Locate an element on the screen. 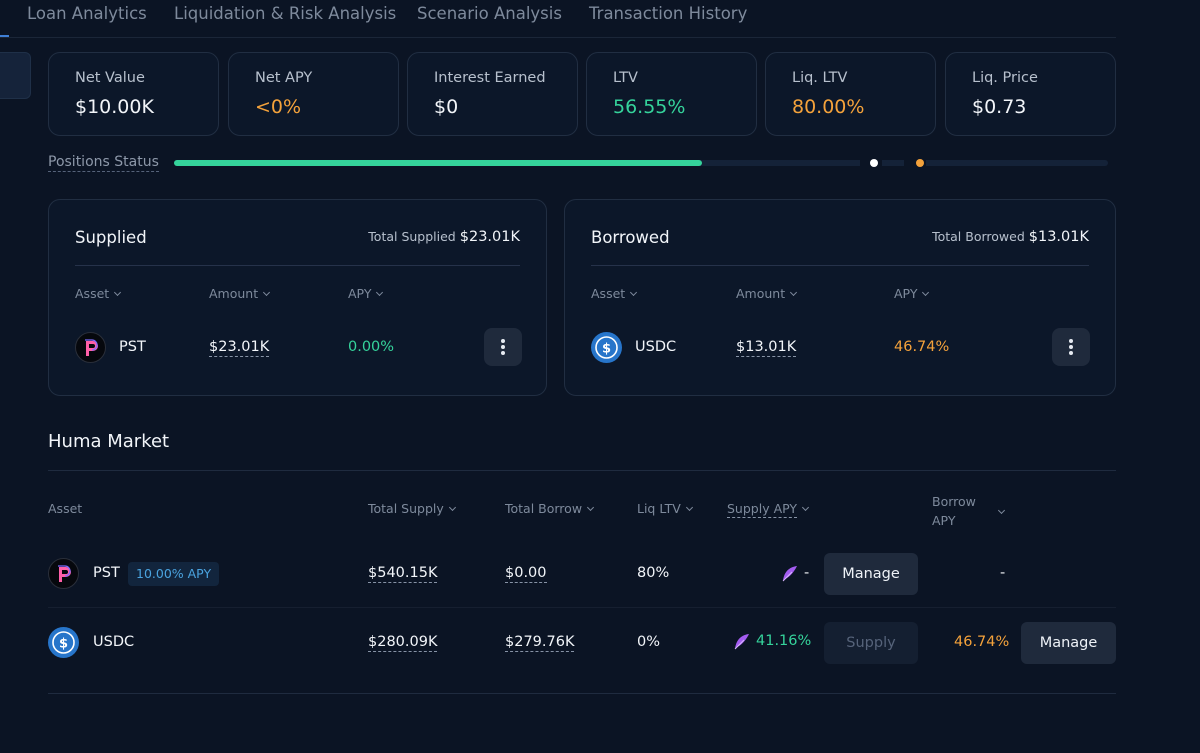 The image size is (1200, 753). positions-status-bar is located at coordinates (641, 163).